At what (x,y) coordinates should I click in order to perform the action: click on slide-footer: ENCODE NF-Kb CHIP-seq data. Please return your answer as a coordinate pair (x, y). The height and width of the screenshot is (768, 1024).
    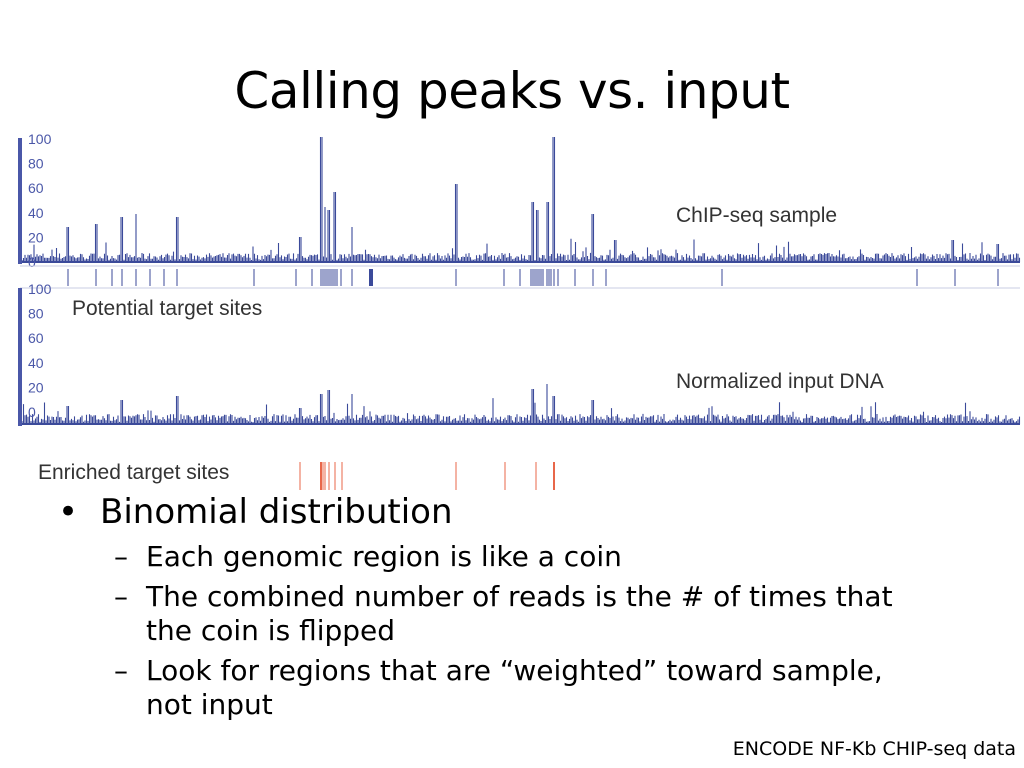
    Looking at the image, I should click on (874, 749).